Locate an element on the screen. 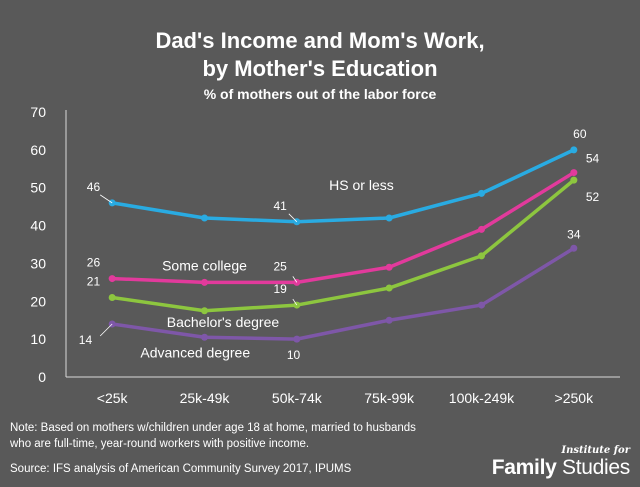 This screenshot has height=487, width=640. y-tick-label: 40 is located at coordinates (38, 226).